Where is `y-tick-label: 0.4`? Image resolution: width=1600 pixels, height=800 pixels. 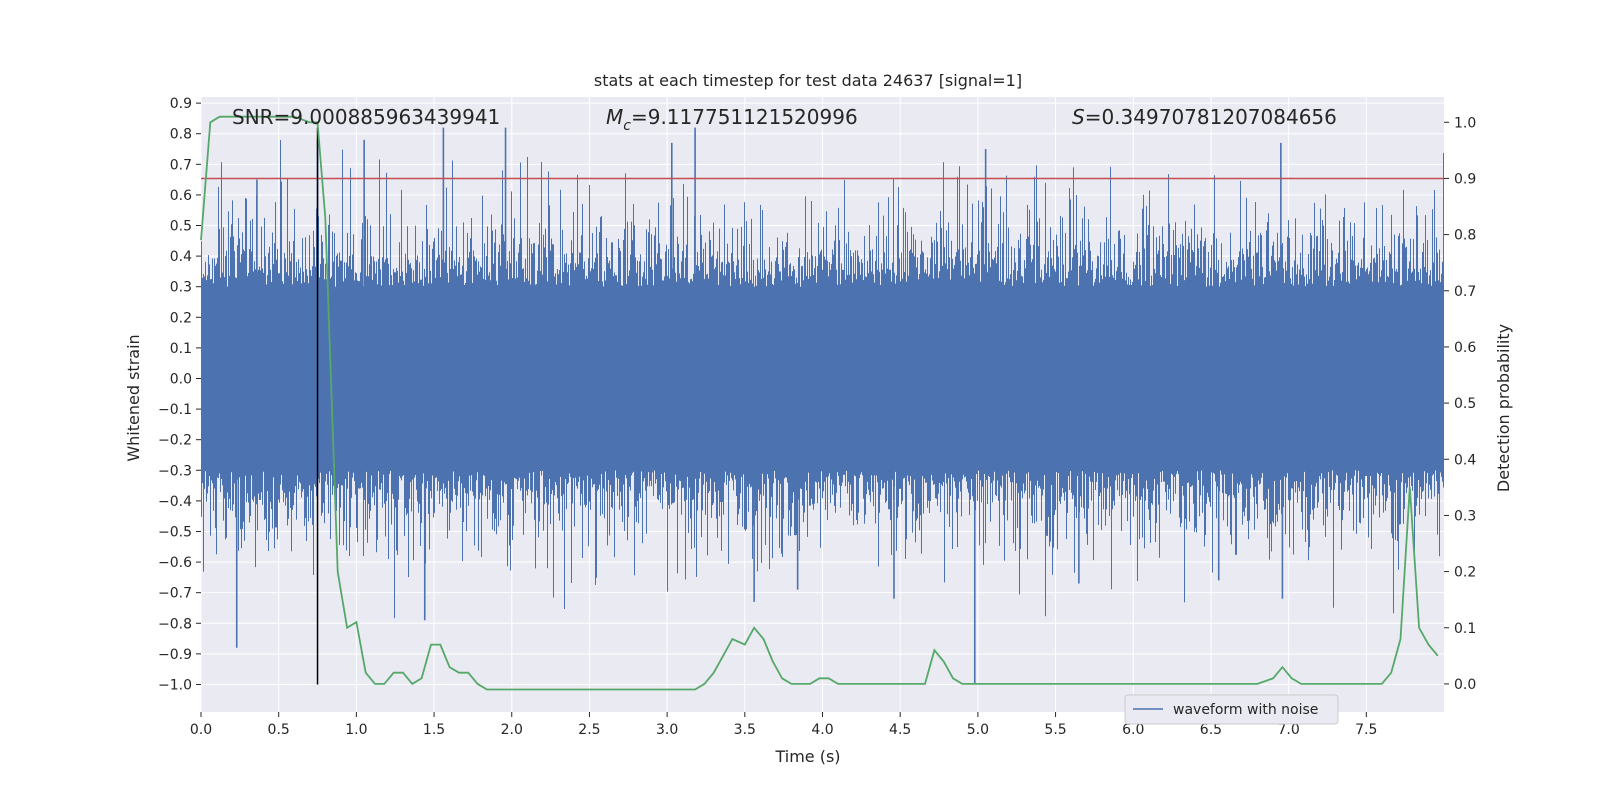 y-tick-label: 0.4 is located at coordinates (181, 257).